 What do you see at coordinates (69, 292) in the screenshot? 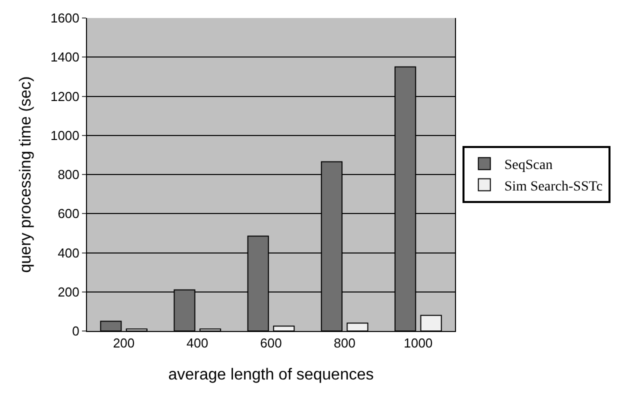
I see `y-tick-label: 200` at bounding box center [69, 292].